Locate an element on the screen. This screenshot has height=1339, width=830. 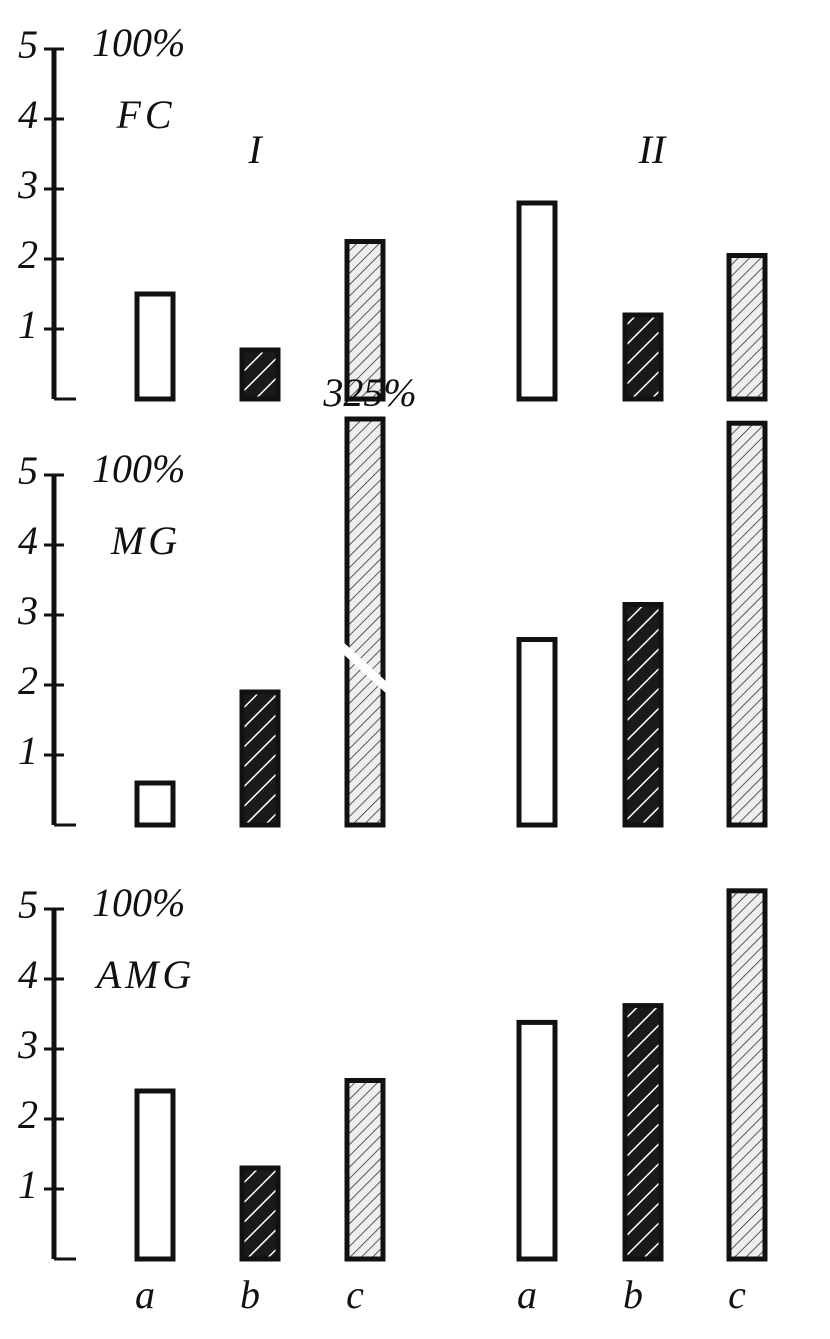
value-label: 325% is located at coordinates (369, 392).